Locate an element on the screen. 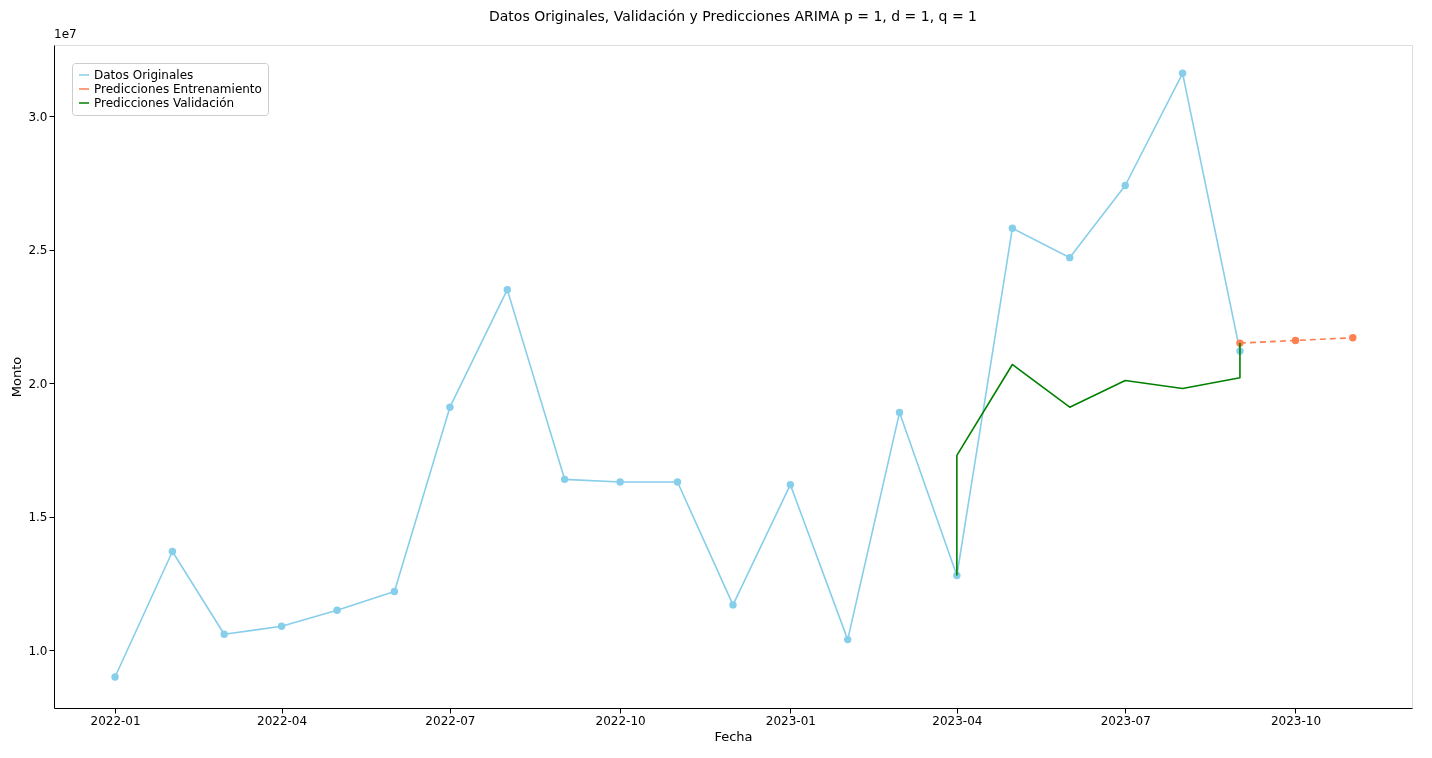 The image size is (1432, 758). x-tick-label: 2022-04 is located at coordinates (282, 720).